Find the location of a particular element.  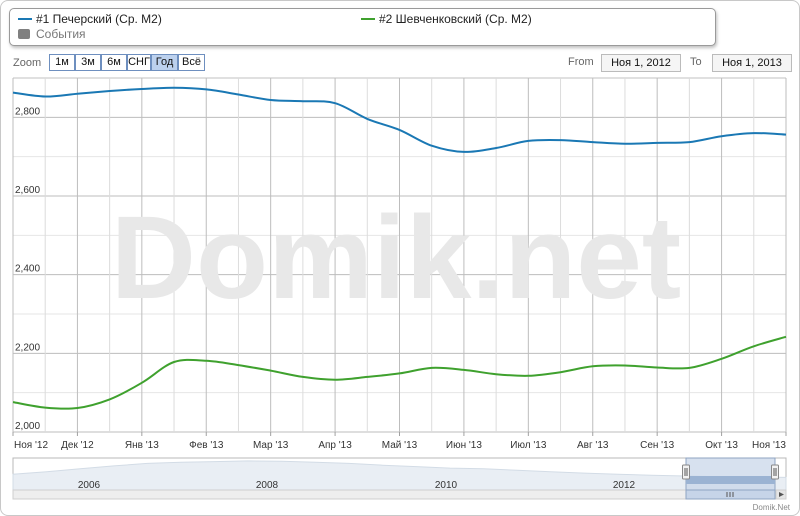

zoom-button-3m: 3м is located at coordinates (88, 62).